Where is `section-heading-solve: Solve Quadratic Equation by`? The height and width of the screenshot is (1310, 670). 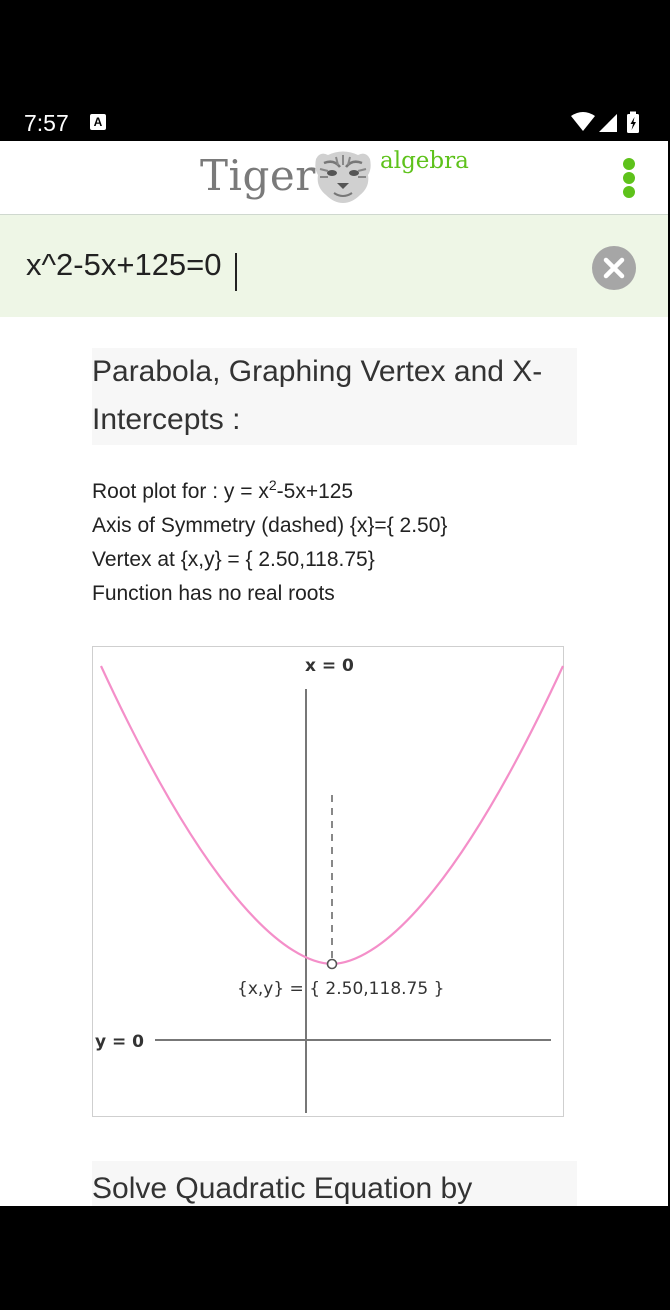 section-heading-solve: Solve Quadratic Equation by is located at coordinates (334, 1183).